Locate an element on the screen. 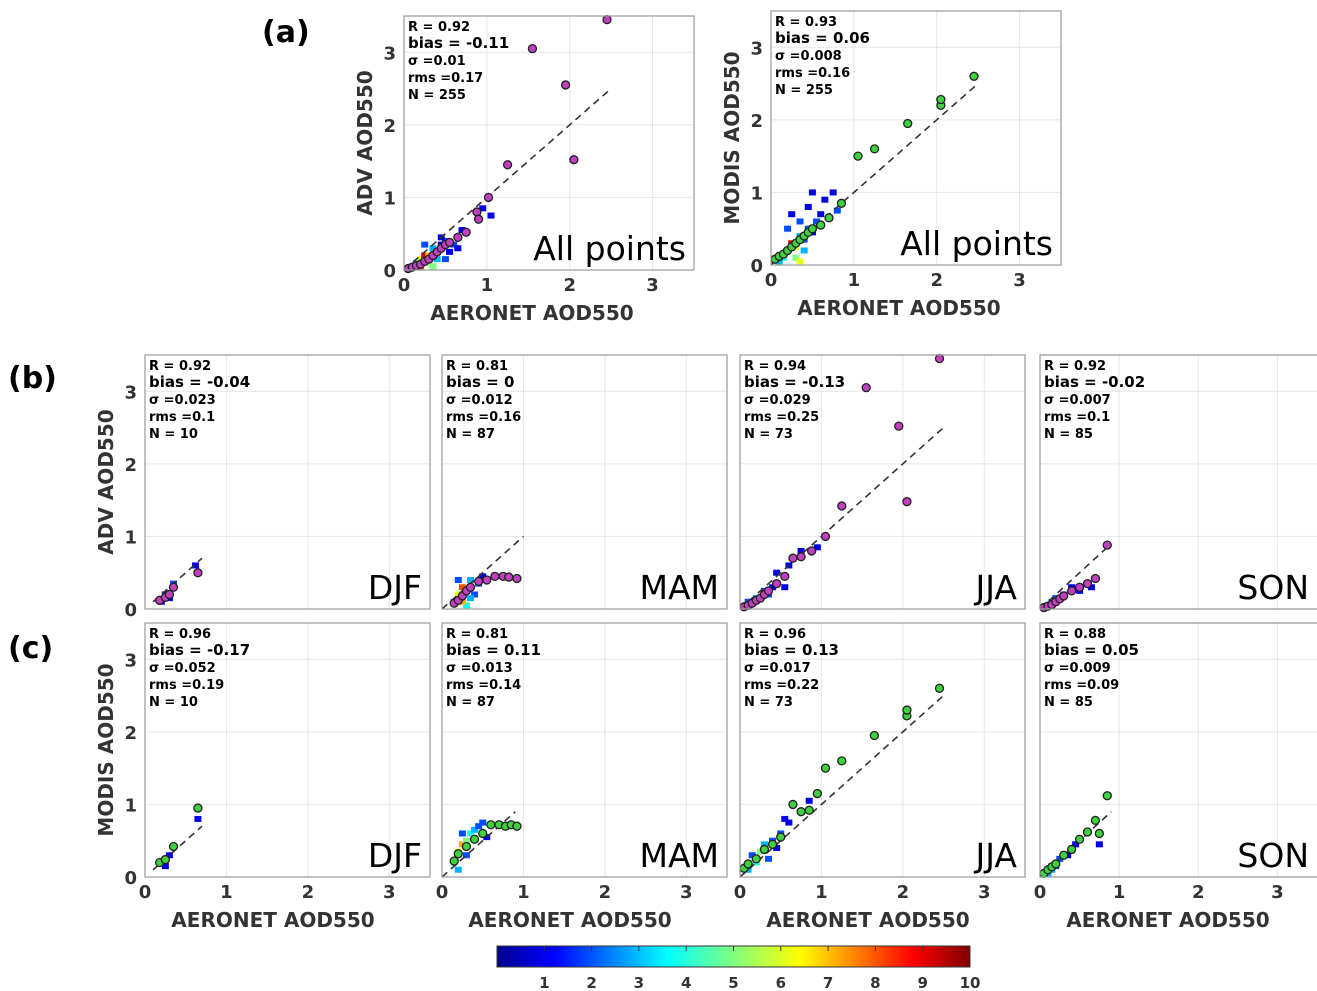  stat-sigma: σ =0.052 is located at coordinates (182, 668).